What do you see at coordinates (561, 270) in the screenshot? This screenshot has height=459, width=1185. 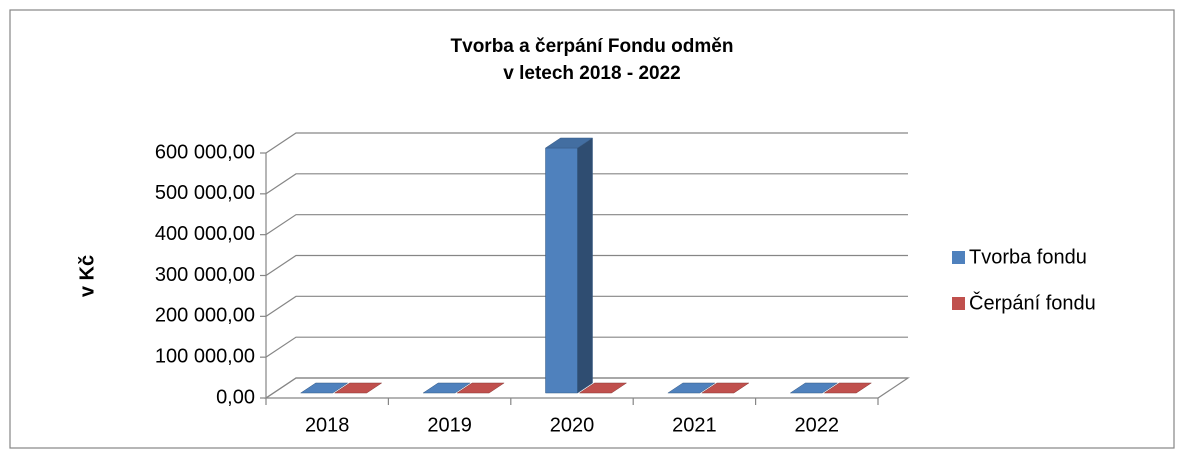 I see `bar-front` at bounding box center [561, 270].